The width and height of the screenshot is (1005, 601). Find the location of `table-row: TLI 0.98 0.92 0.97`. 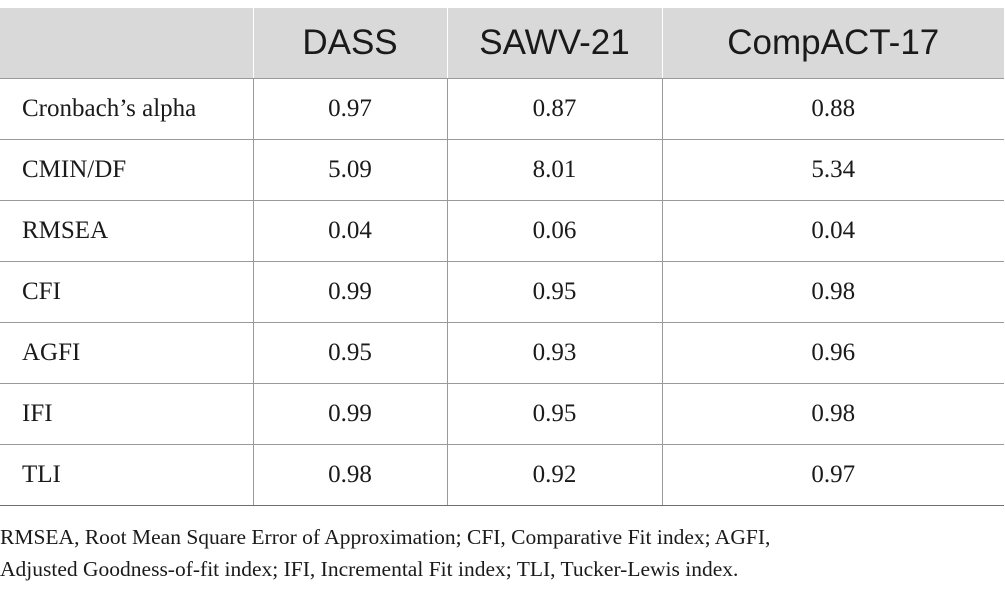

table-row: TLI 0.98 0.92 0.97 is located at coordinates (502, 475).